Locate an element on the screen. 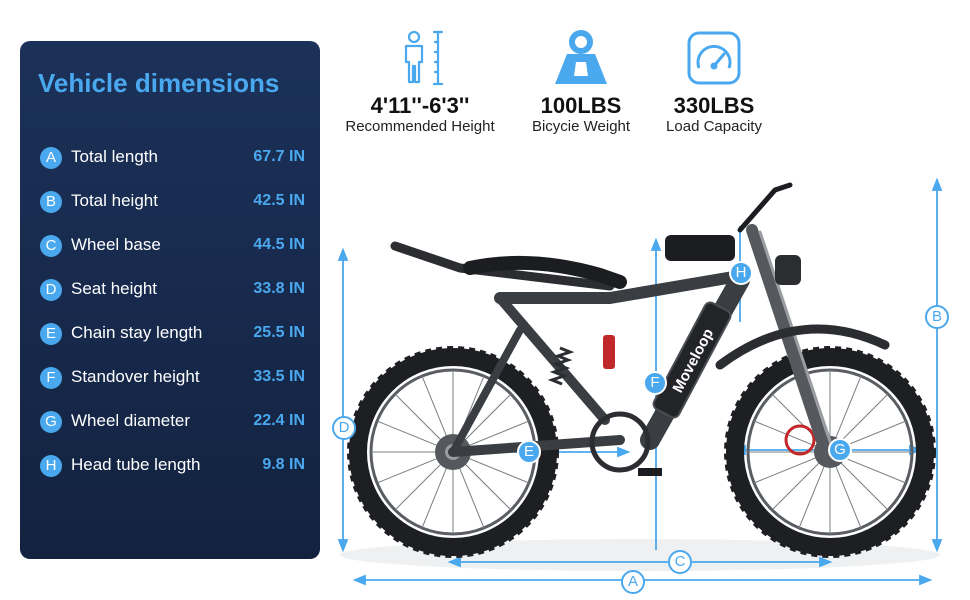  dimension-letter: G is located at coordinates (51, 422).